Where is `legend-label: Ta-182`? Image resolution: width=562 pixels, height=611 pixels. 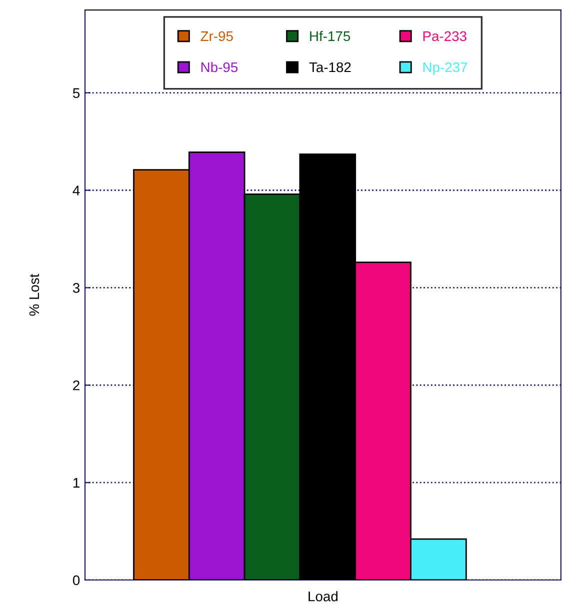
legend-label: Ta-182 is located at coordinates (330, 67).